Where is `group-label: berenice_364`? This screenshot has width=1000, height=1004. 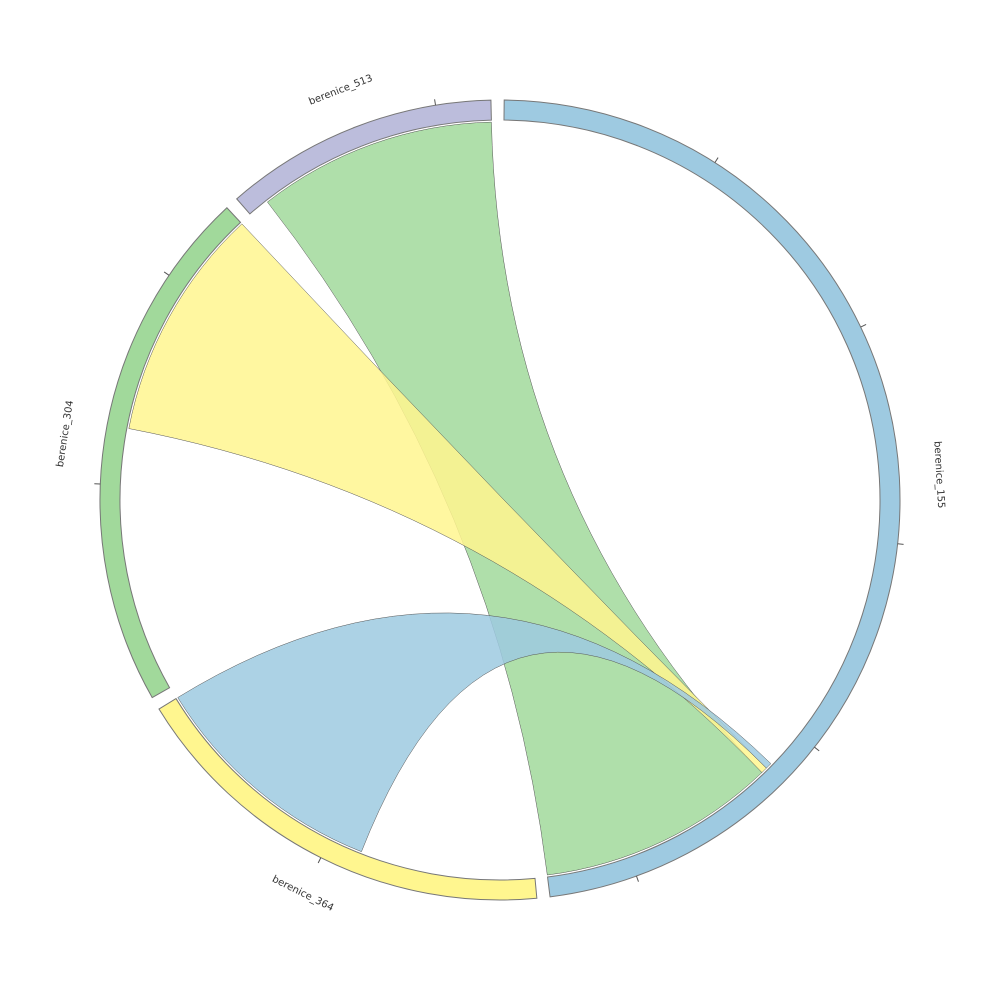
group-label: berenice_364 is located at coordinates (302, 894).